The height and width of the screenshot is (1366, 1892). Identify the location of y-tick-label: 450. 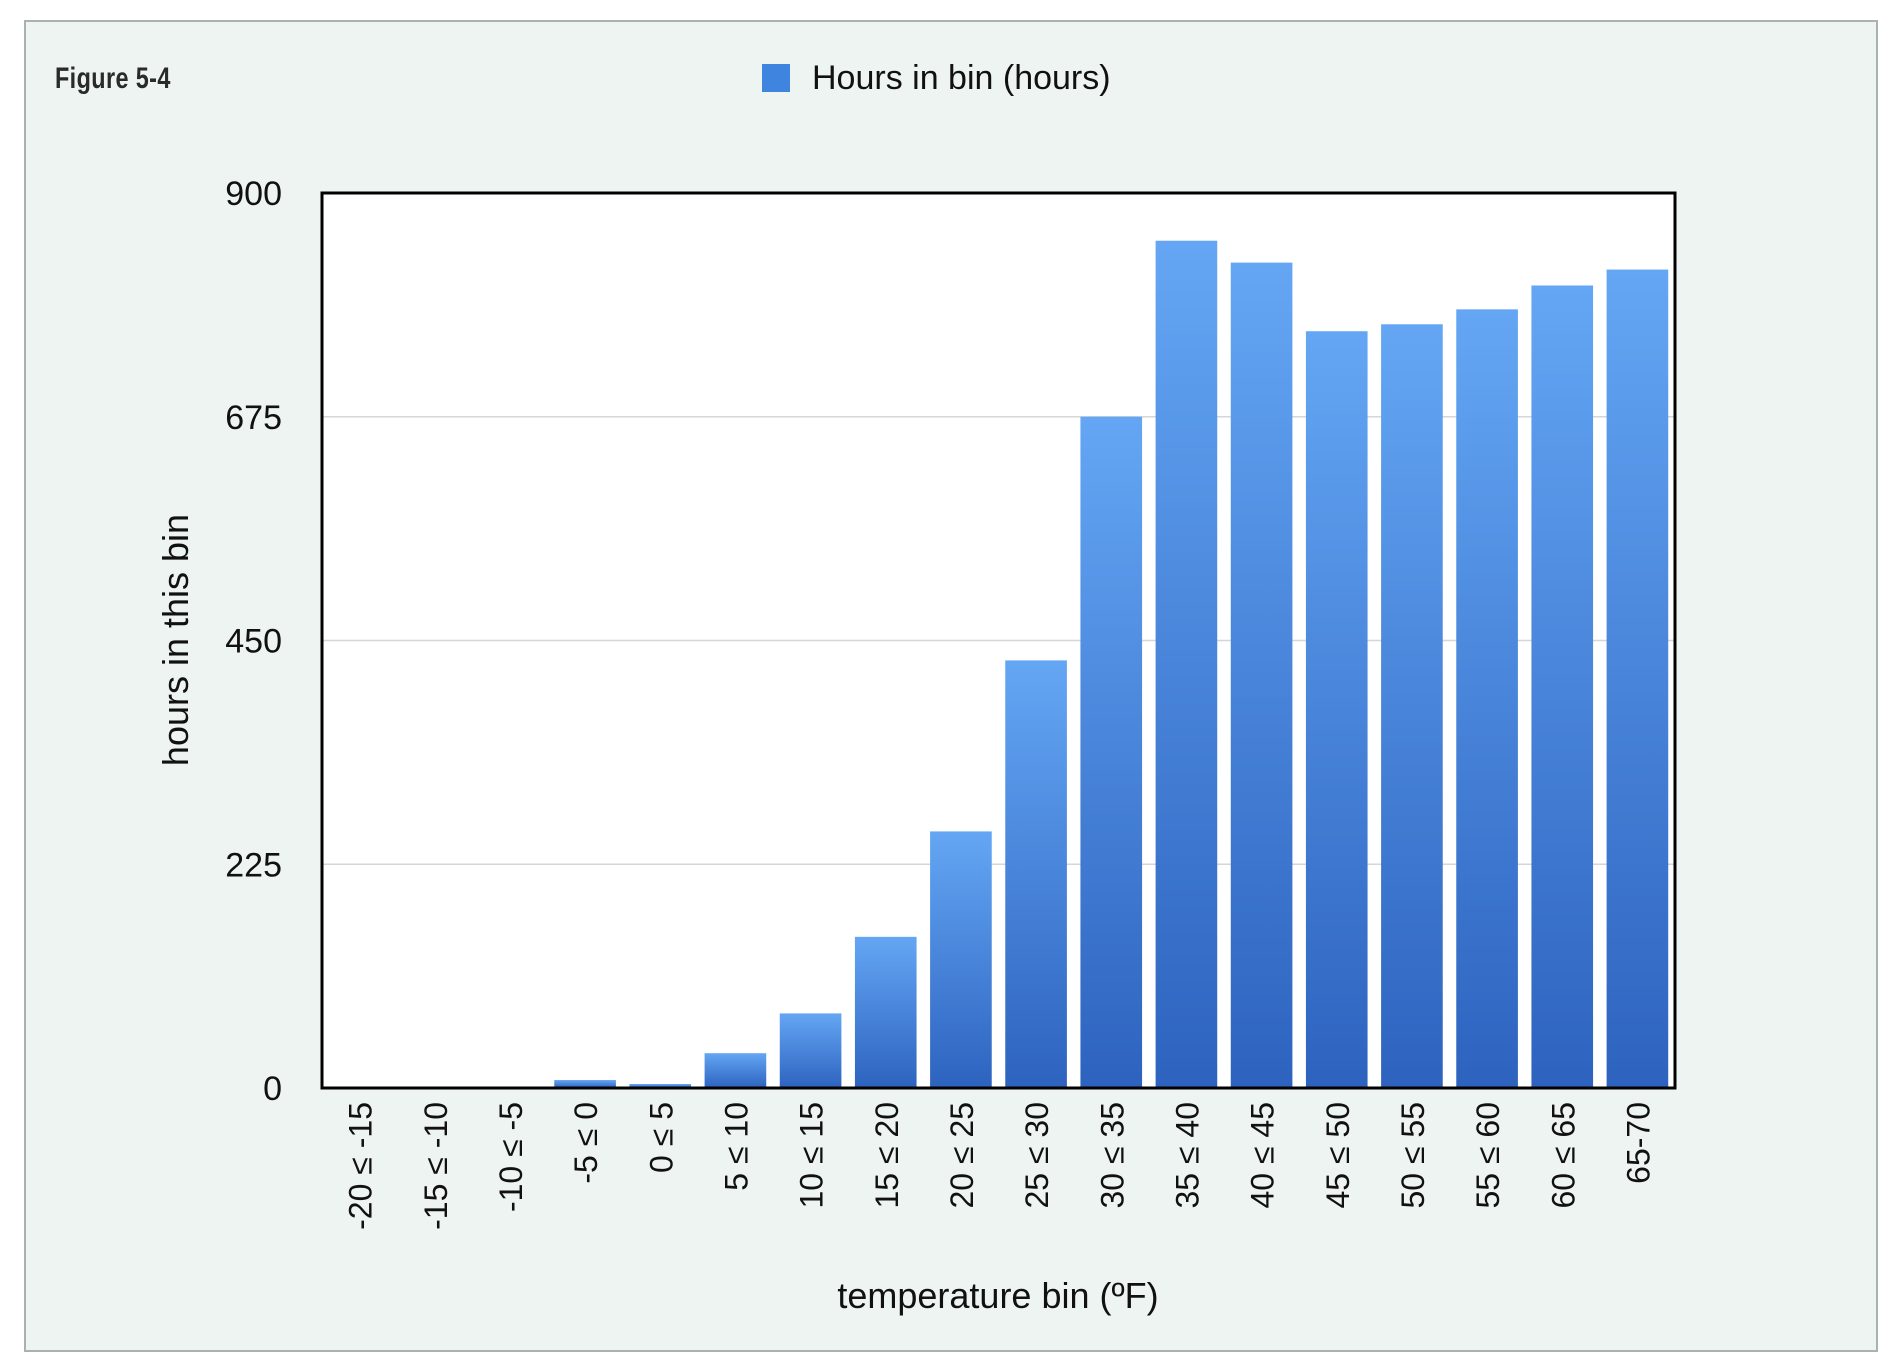
(253, 642).